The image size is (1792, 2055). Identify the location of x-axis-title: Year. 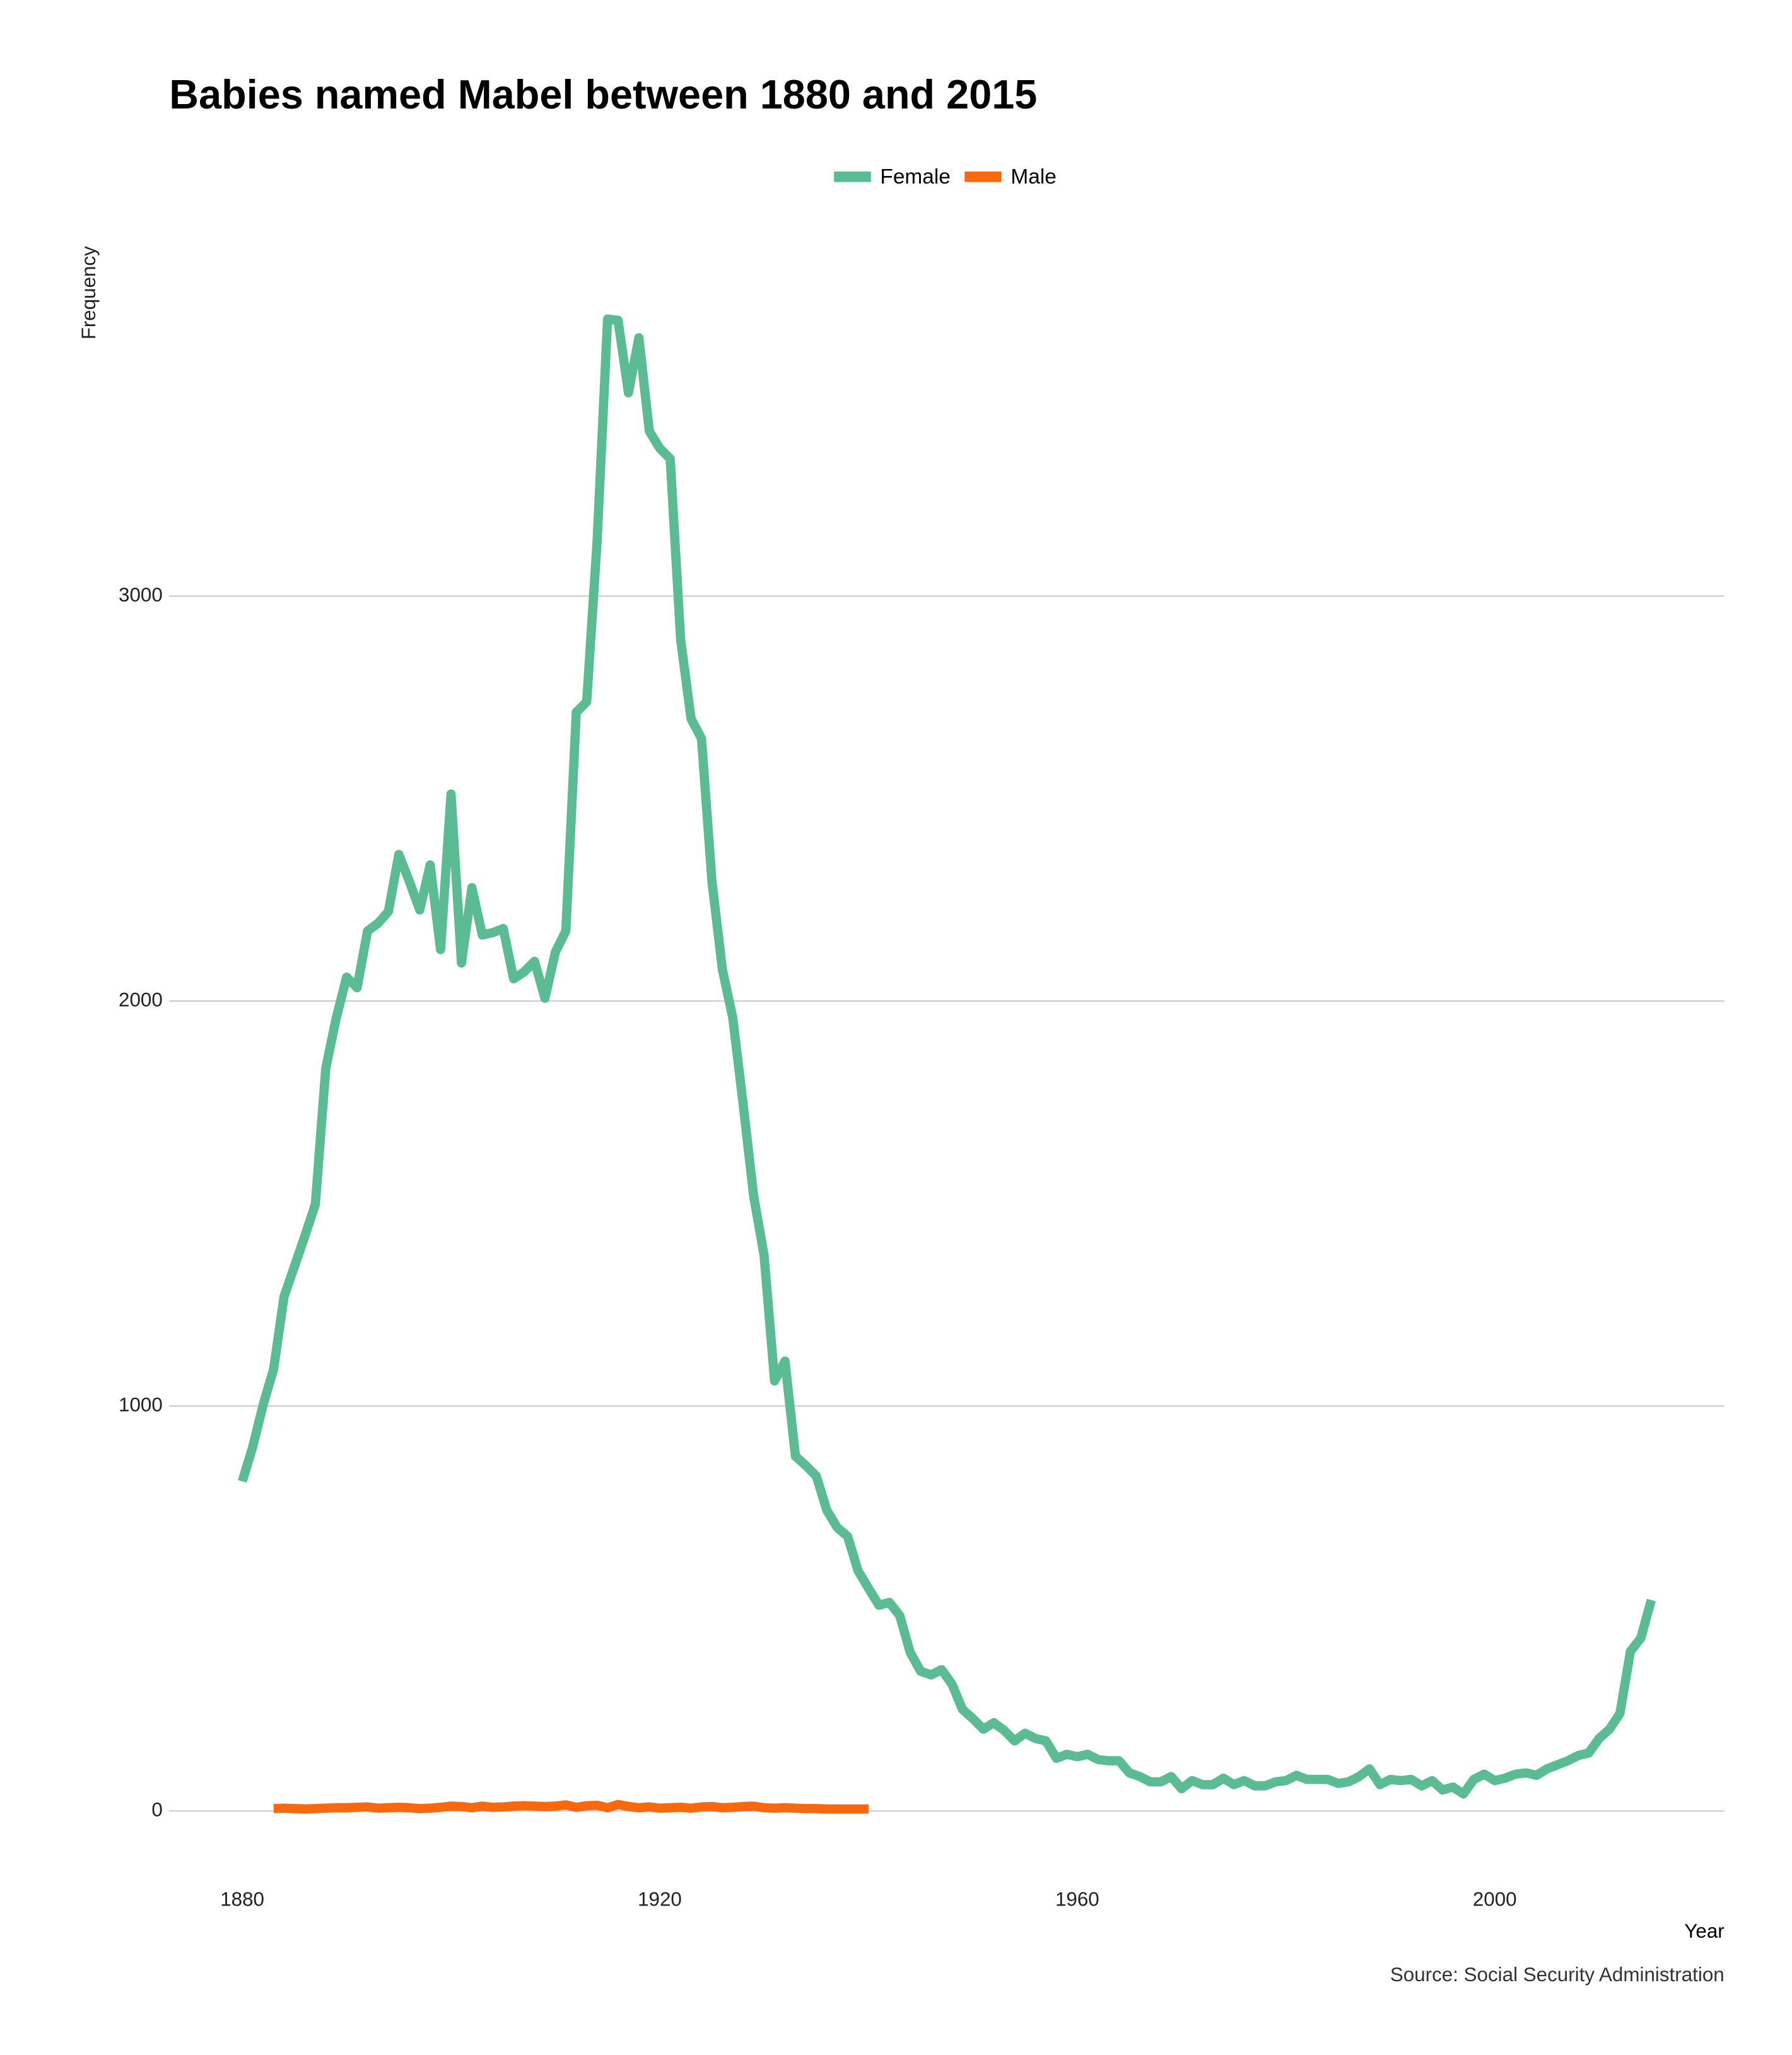
(1704, 1931).